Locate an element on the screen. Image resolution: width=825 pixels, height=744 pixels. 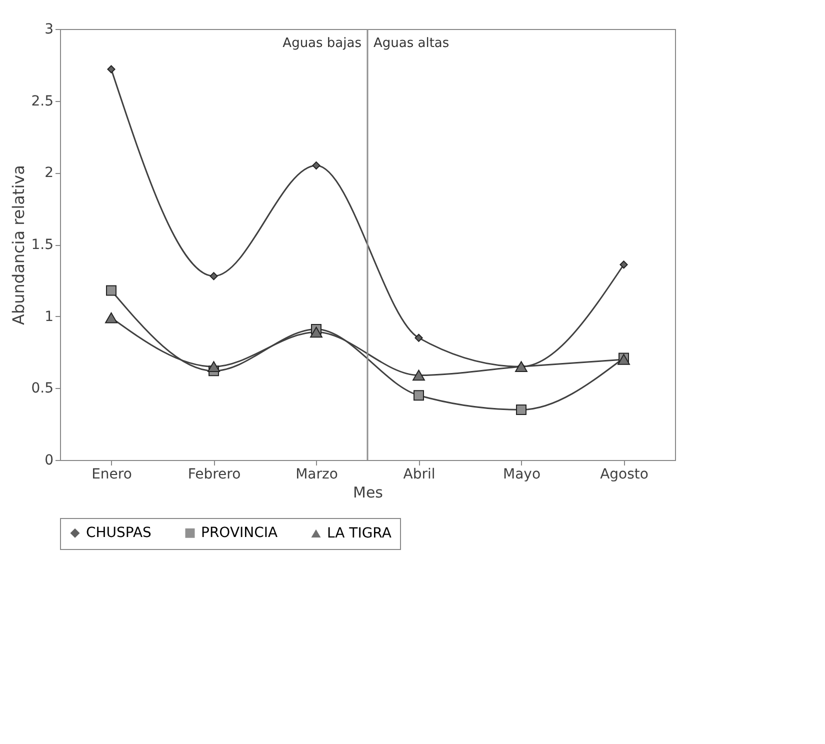
annotation: Aguas bajas is located at coordinates (322, 43).